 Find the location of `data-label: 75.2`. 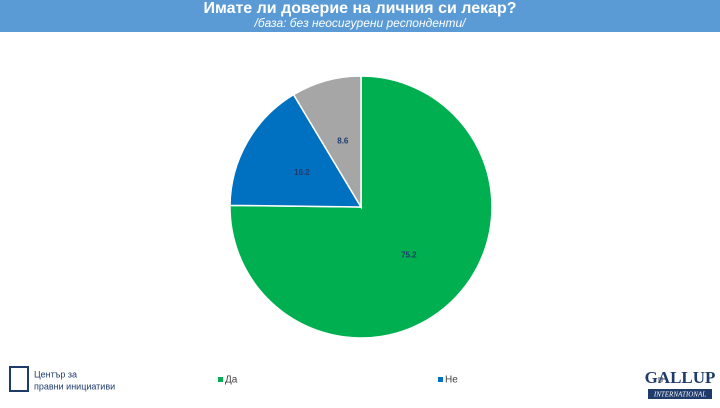

data-label: 75.2 is located at coordinates (409, 255).